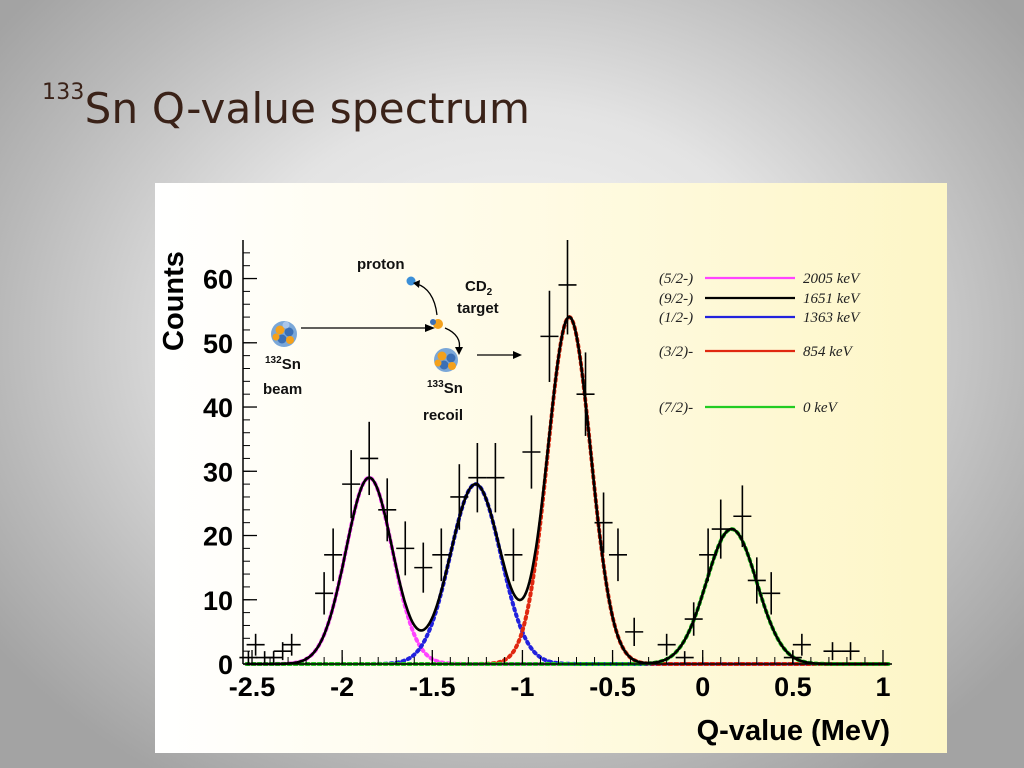 This screenshot has height=768, width=1024. I want to click on y-tick-label: 0, so click(225, 665).